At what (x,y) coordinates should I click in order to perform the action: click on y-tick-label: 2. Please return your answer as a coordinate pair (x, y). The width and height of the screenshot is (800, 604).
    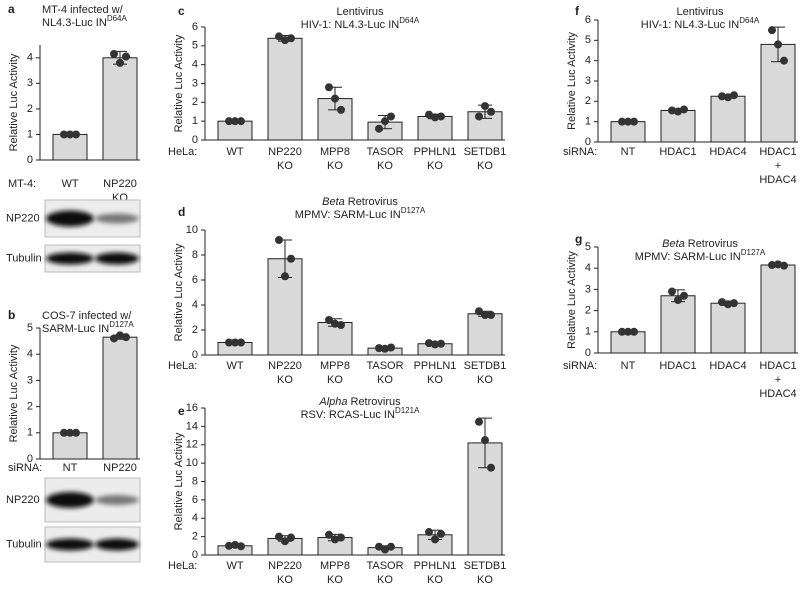
    Looking at the image, I should click on (588, 101).